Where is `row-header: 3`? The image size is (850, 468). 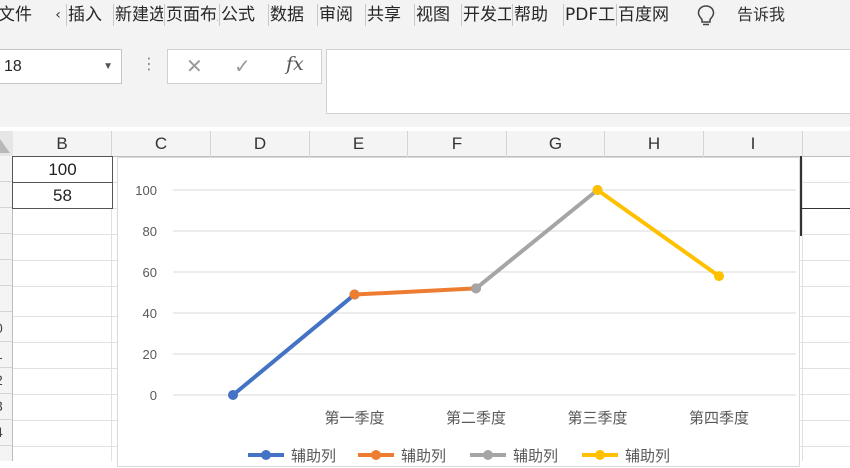
row-header: 3 is located at coordinates (6, 407).